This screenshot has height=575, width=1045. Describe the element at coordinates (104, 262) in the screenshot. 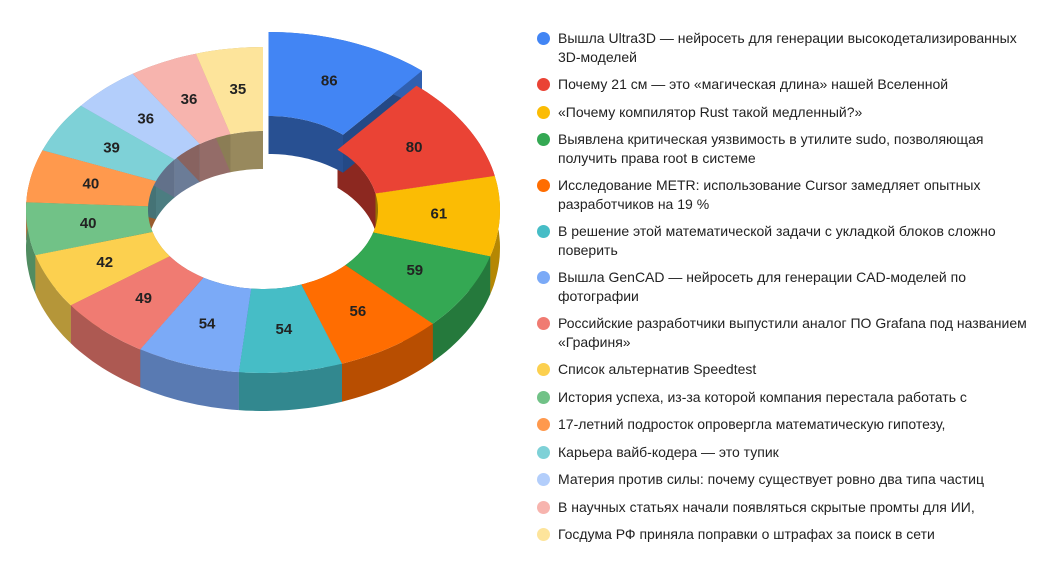

I see `data-label: 42` at that location.